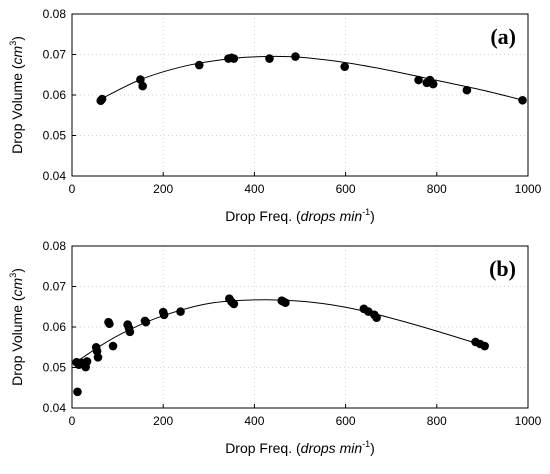 This screenshot has height=474, width=550. I want to click on chart-b-x-tick-label-2: 400, so click(254, 421).